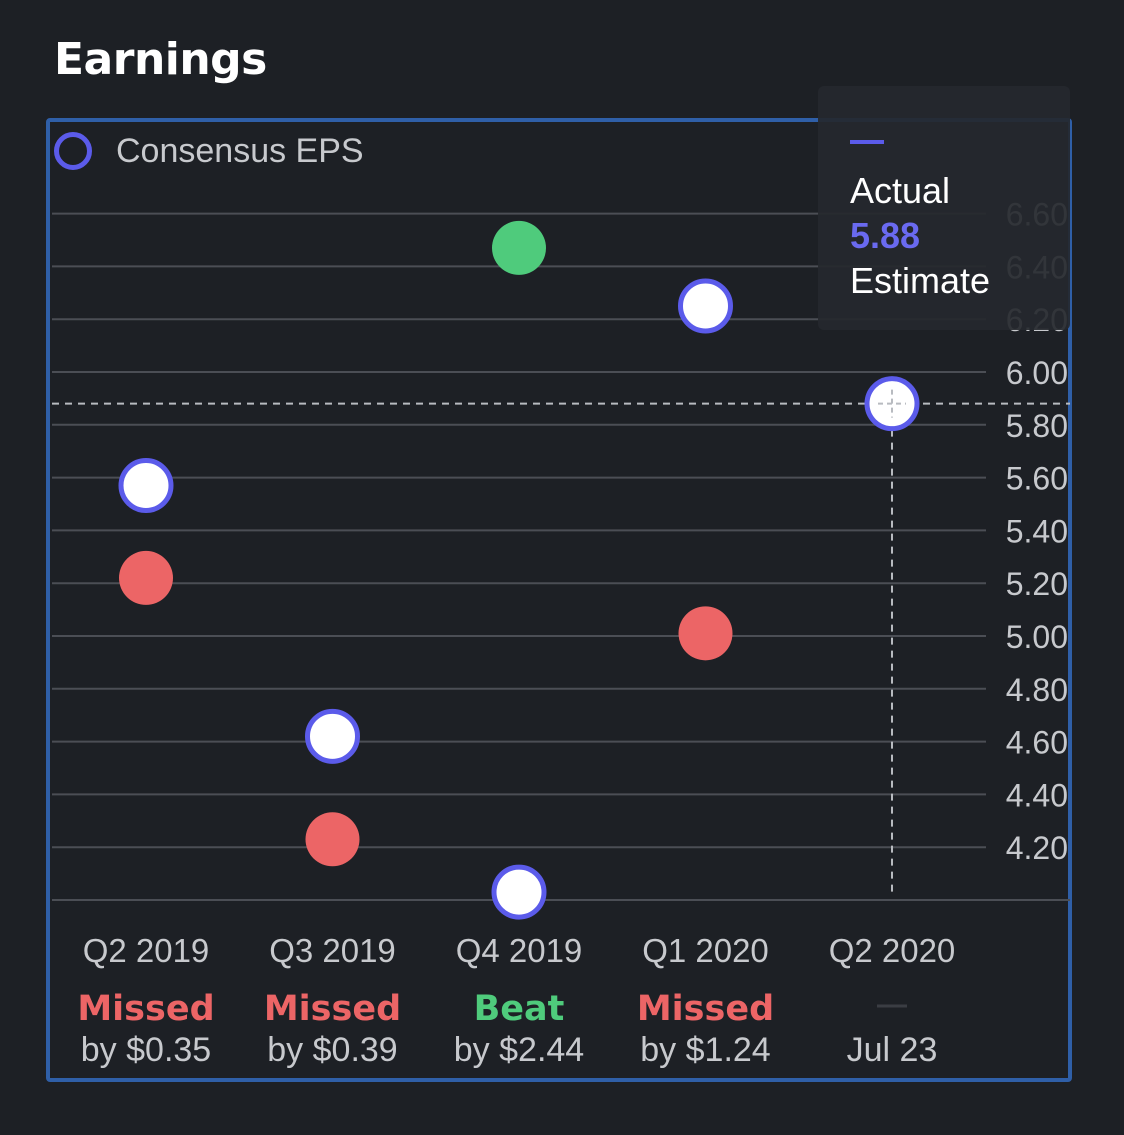 This screenshot has width=1124, height=1135. I want to click on x-tick-label: Q4 2019, so click(519, 950).